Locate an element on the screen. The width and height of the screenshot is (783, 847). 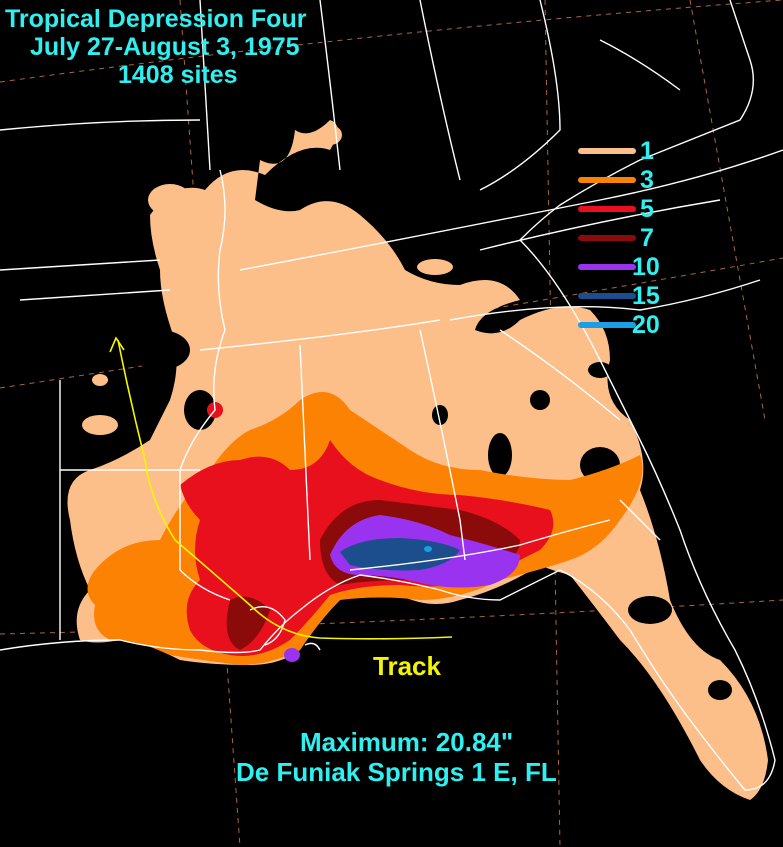
legend-label-20: 20 is located at coordinates (646, 325).